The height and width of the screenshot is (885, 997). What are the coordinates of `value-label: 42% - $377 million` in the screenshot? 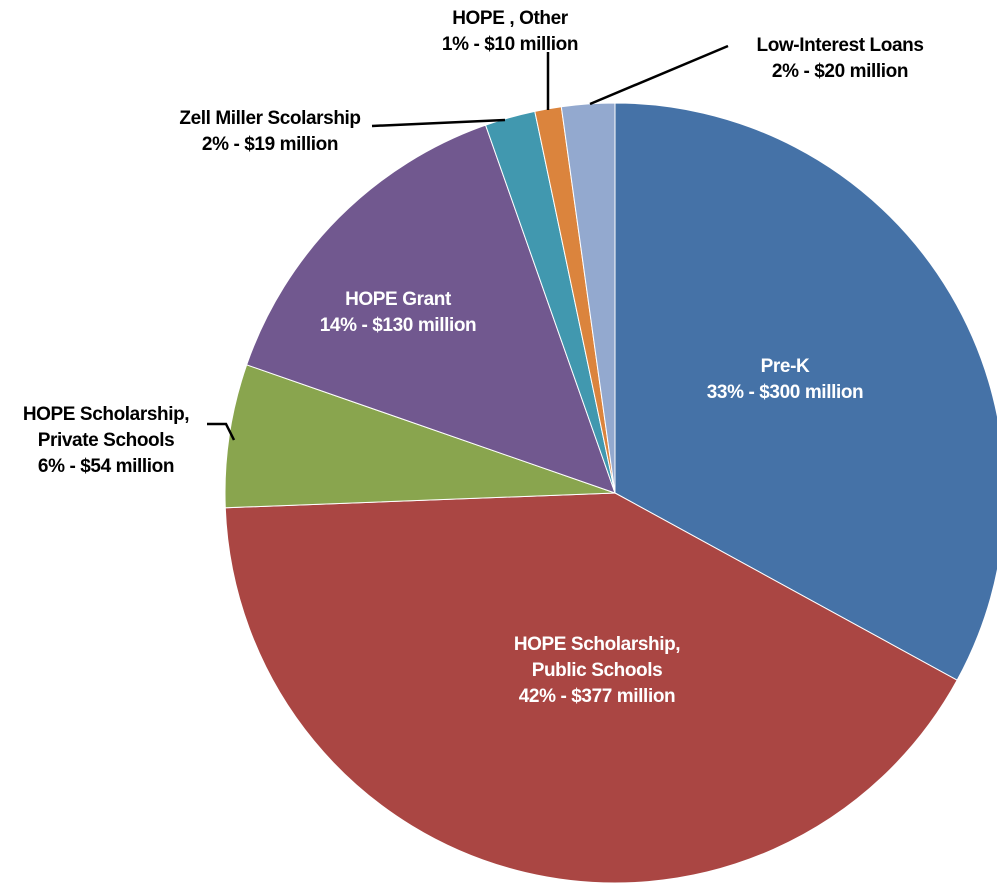 It's located at (597, 696).